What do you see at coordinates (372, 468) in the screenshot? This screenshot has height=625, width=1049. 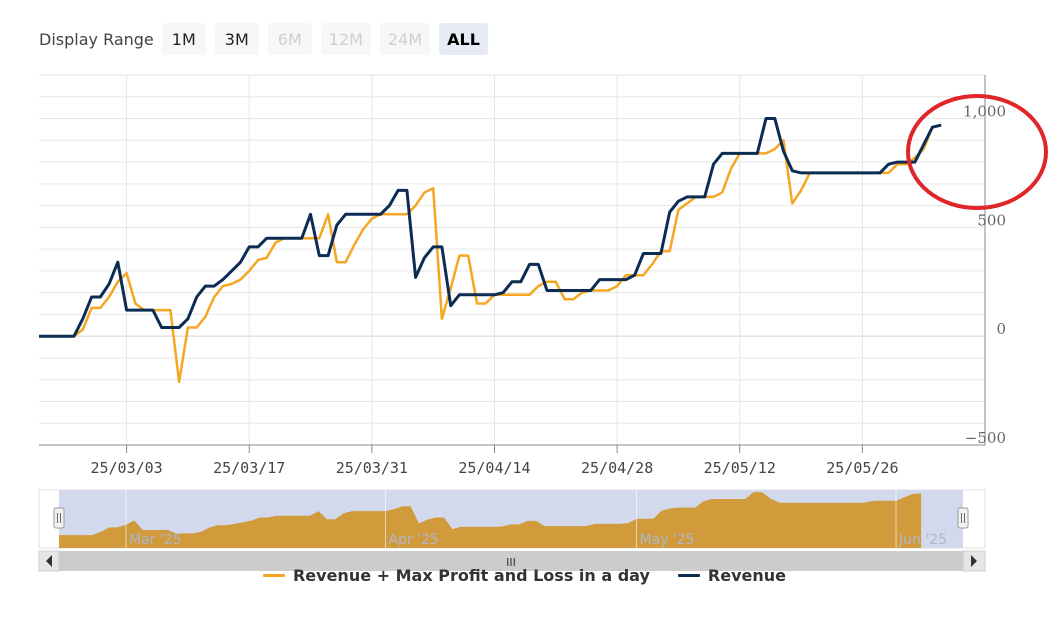 I see `x-tick-label: 25/03/31` at bounding box center [372, 468].